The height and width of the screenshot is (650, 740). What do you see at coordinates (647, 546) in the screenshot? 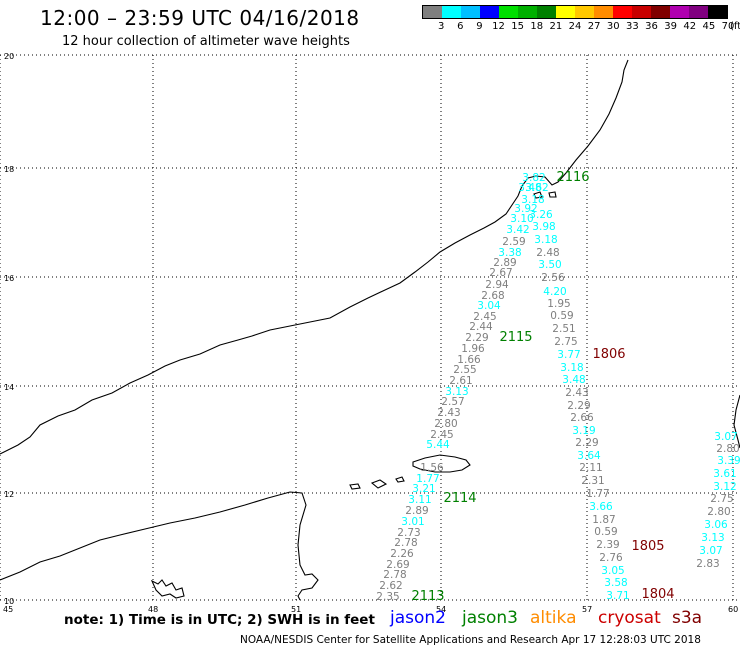
I see `track-id-label: 1805` at bounding box center [647, 546].